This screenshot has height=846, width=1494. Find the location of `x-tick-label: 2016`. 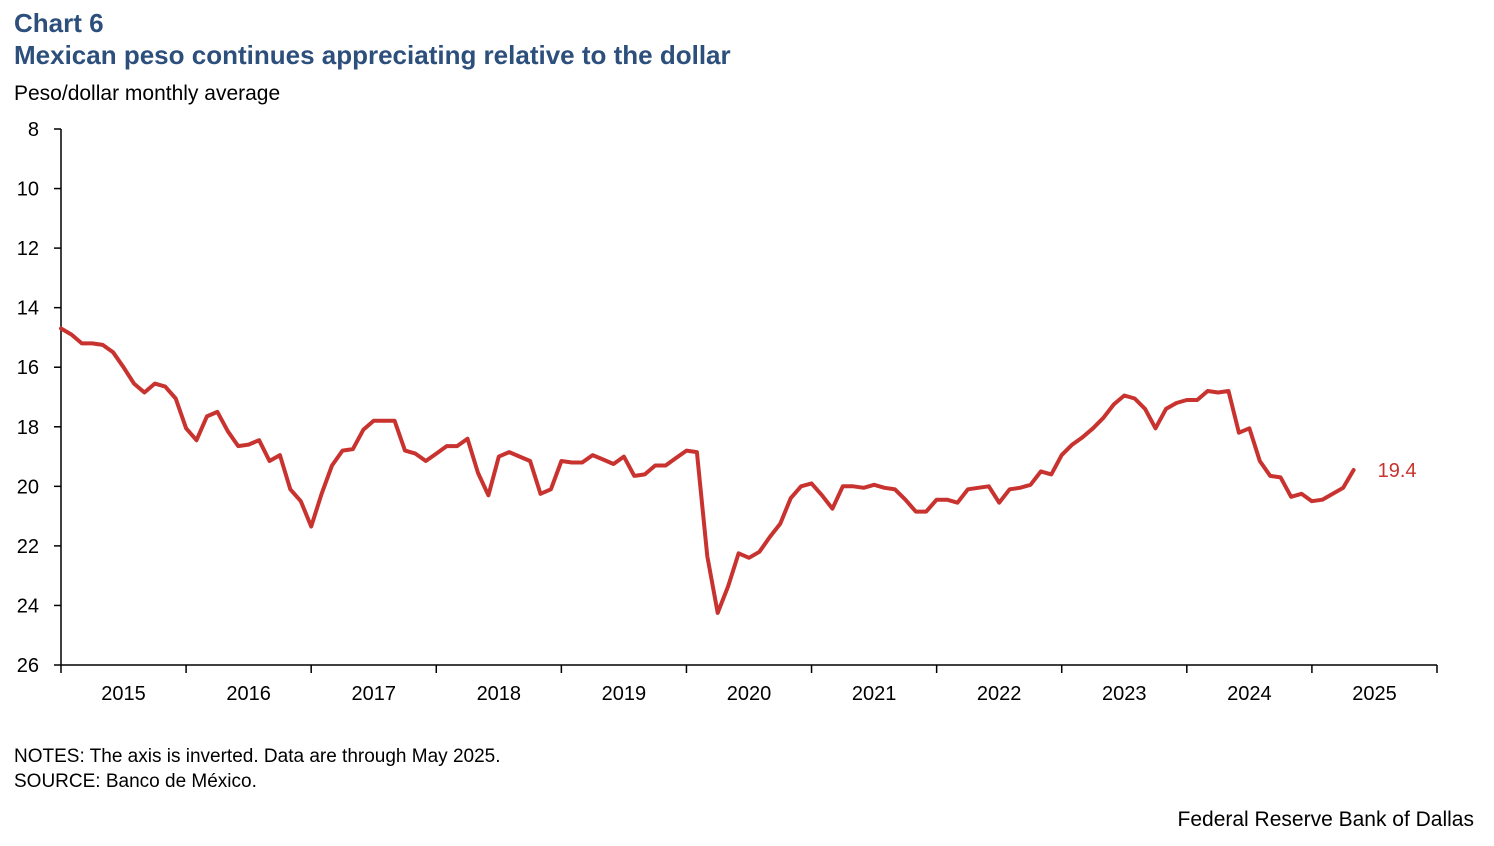

x-tick-label: 2016 is located at coordinates (248, 694).